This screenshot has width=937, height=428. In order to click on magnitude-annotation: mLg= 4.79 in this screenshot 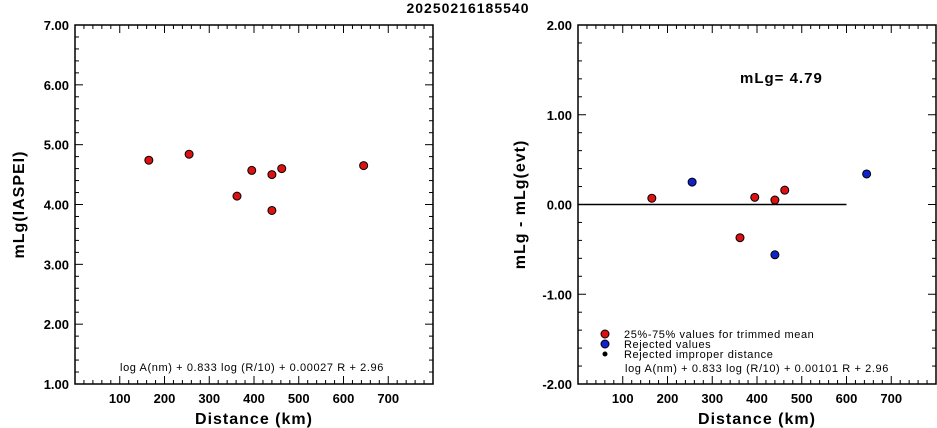, I will do `click(781, 78)`.